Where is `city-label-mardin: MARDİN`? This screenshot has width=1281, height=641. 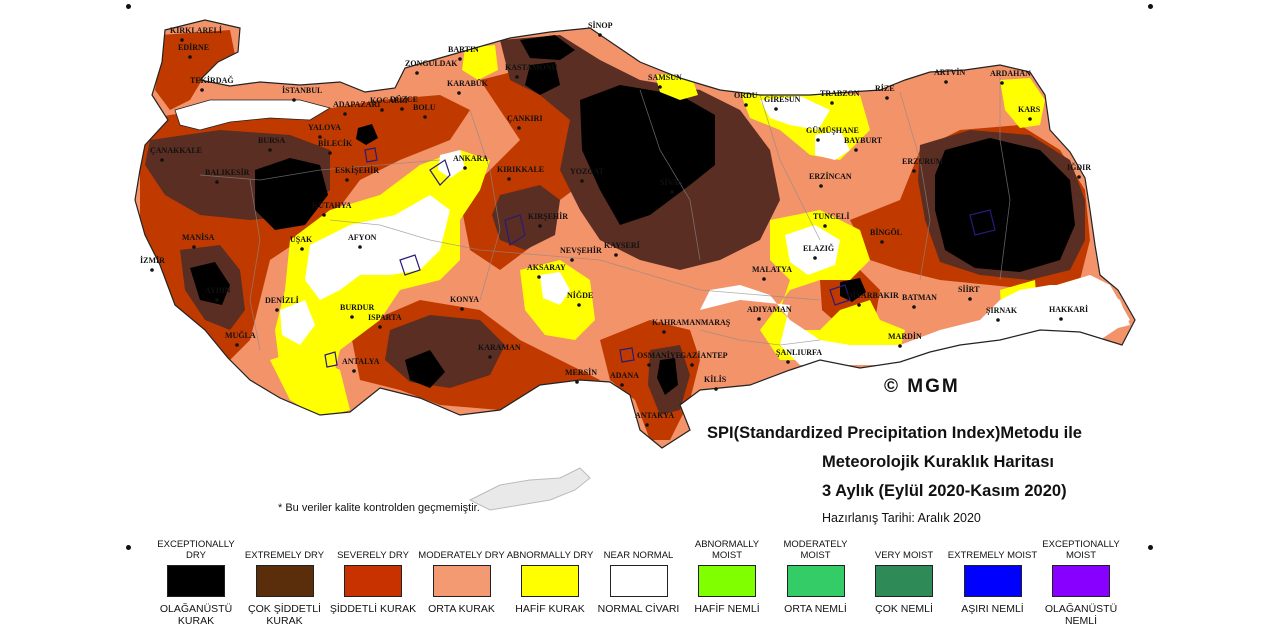 city-label-mardin: MARDİN is located at coordinates (905, 336).